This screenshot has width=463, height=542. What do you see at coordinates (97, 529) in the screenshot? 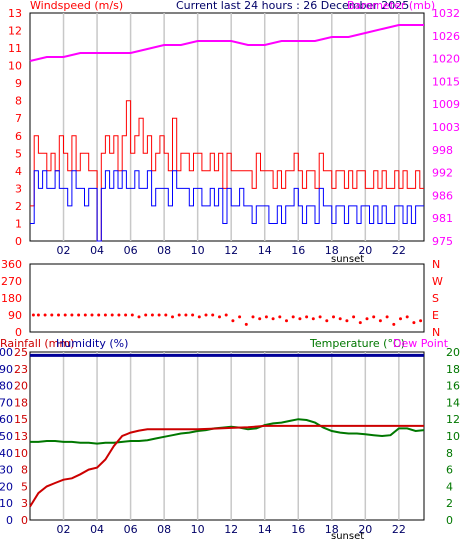
I see `climate-x-tick-label: 04` at bounding box center [97, 529].